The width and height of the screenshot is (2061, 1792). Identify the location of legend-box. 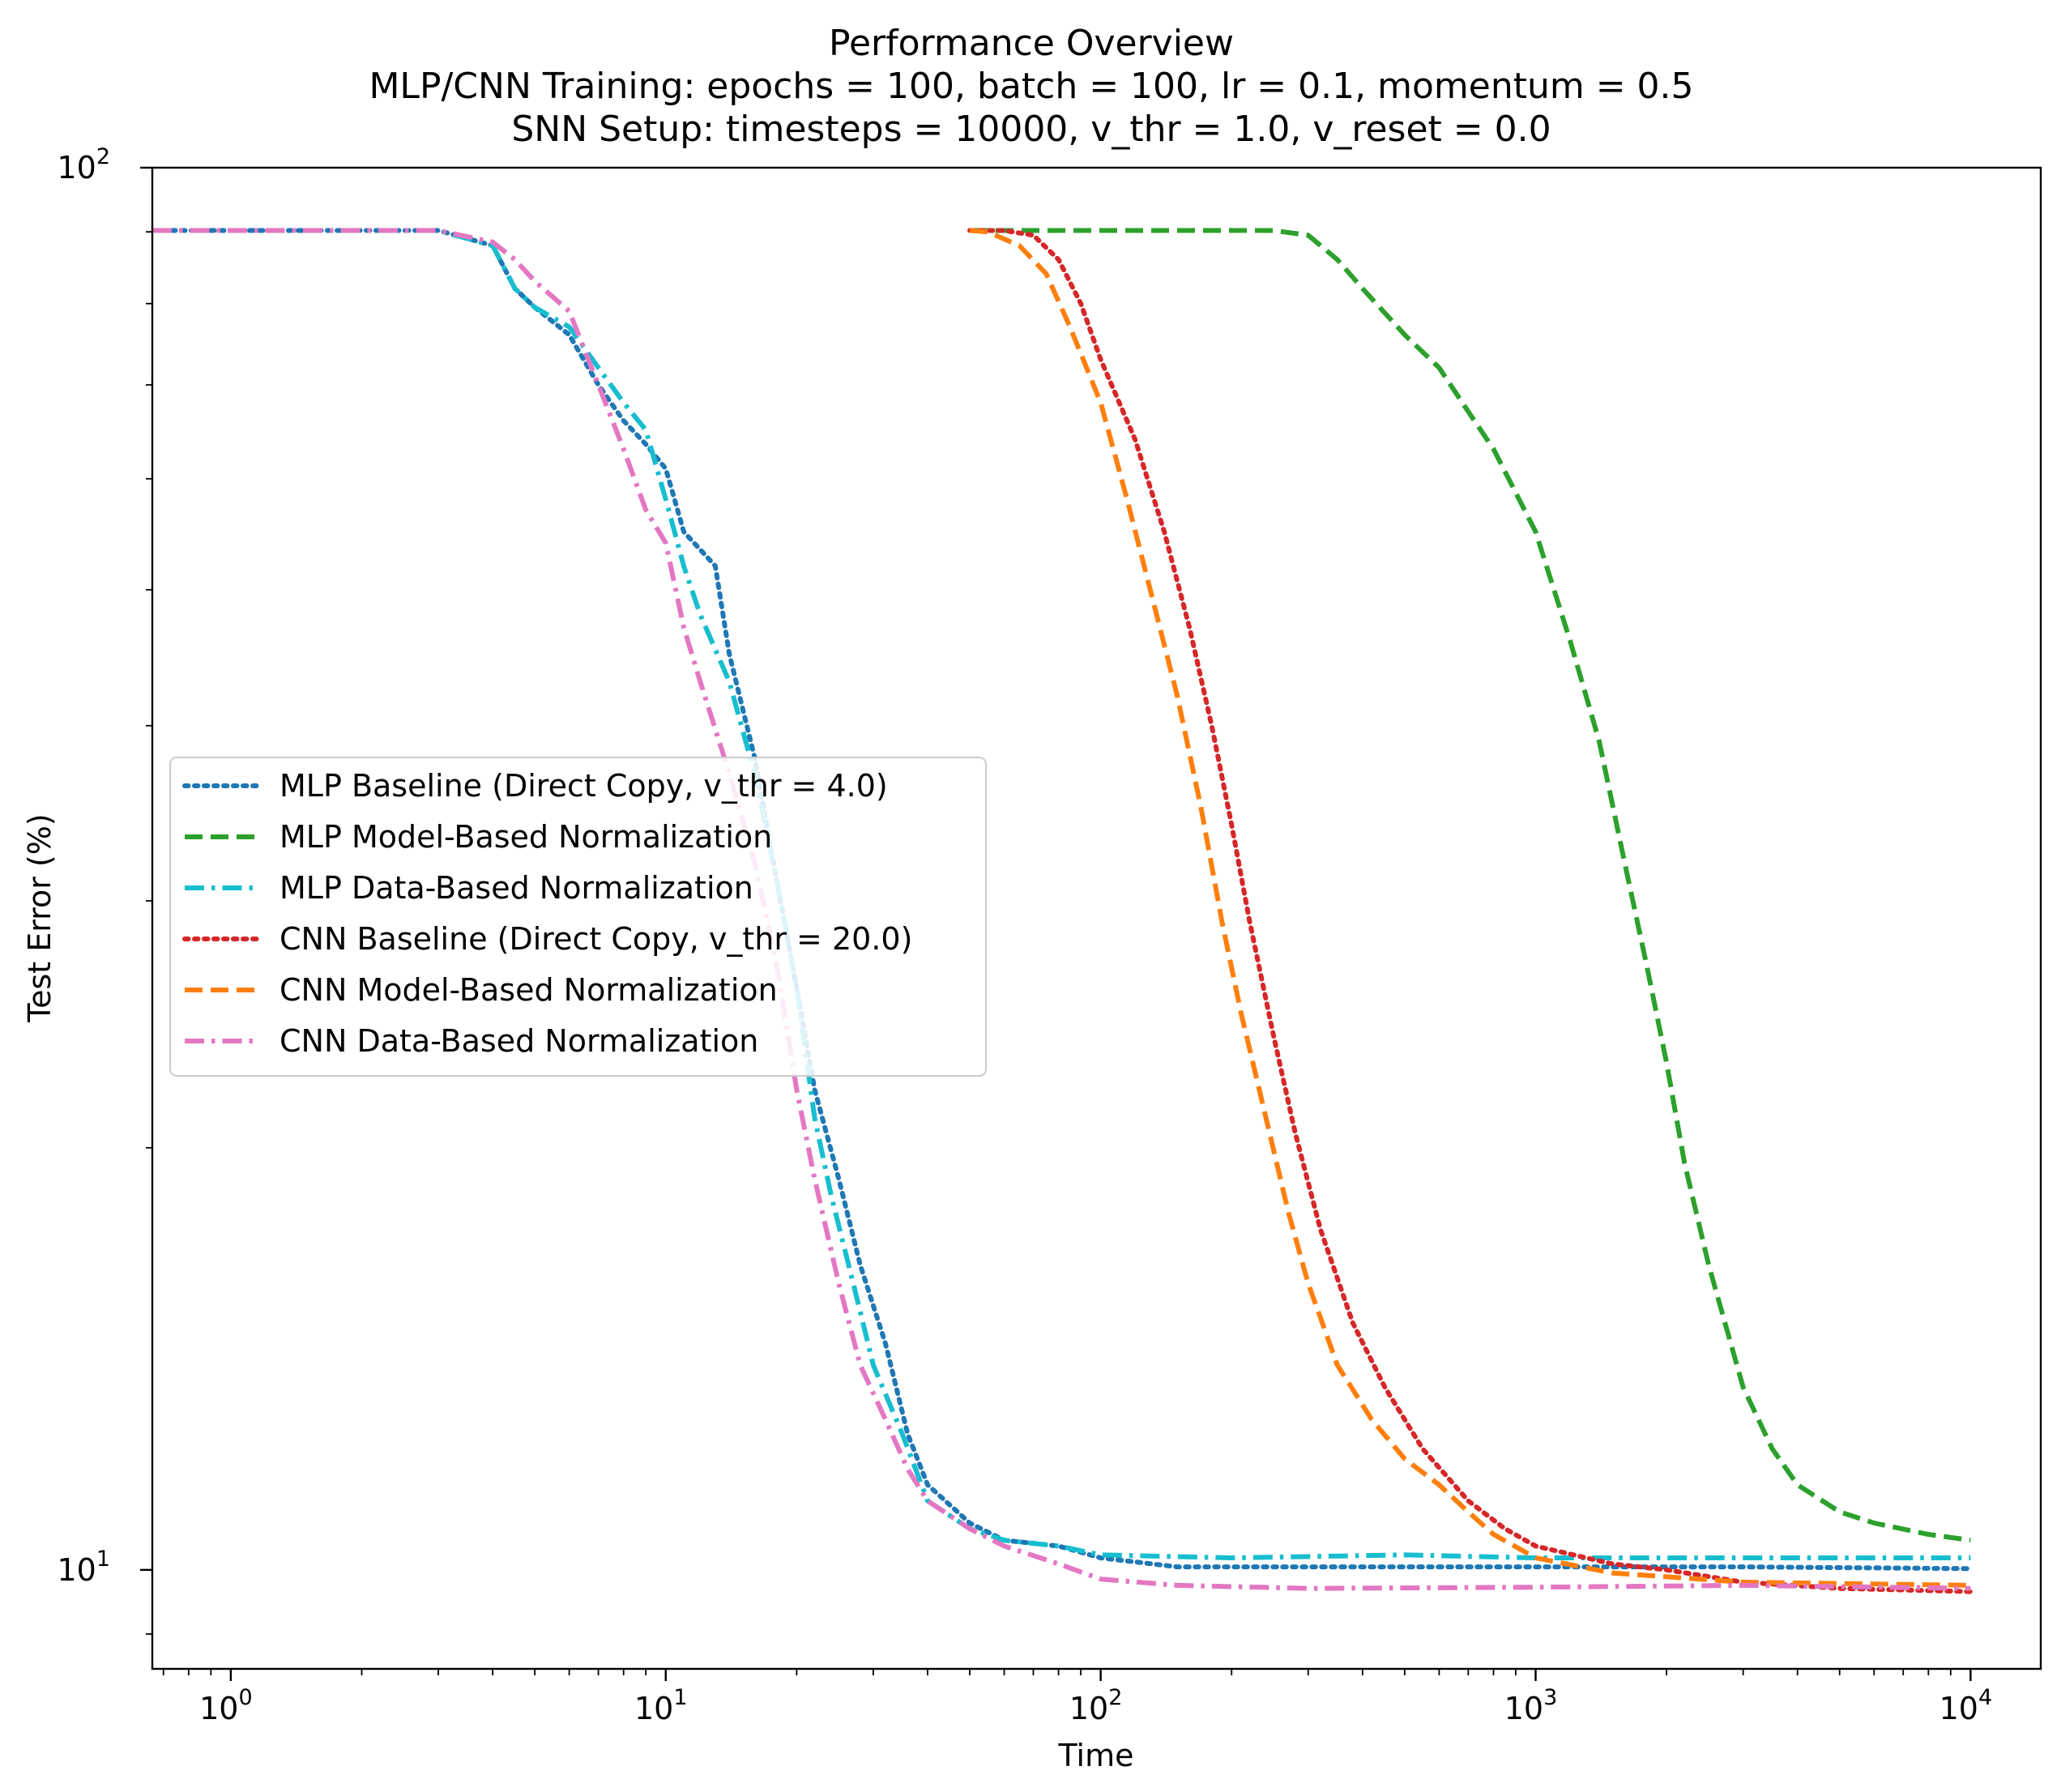
(578, 917).